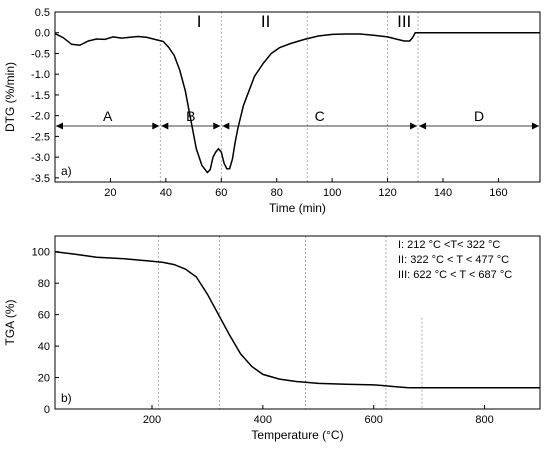 The height and width of the screenshot is (461, 550). I want to click on panel-b-y-tick-label: 80, so click(44, 284).